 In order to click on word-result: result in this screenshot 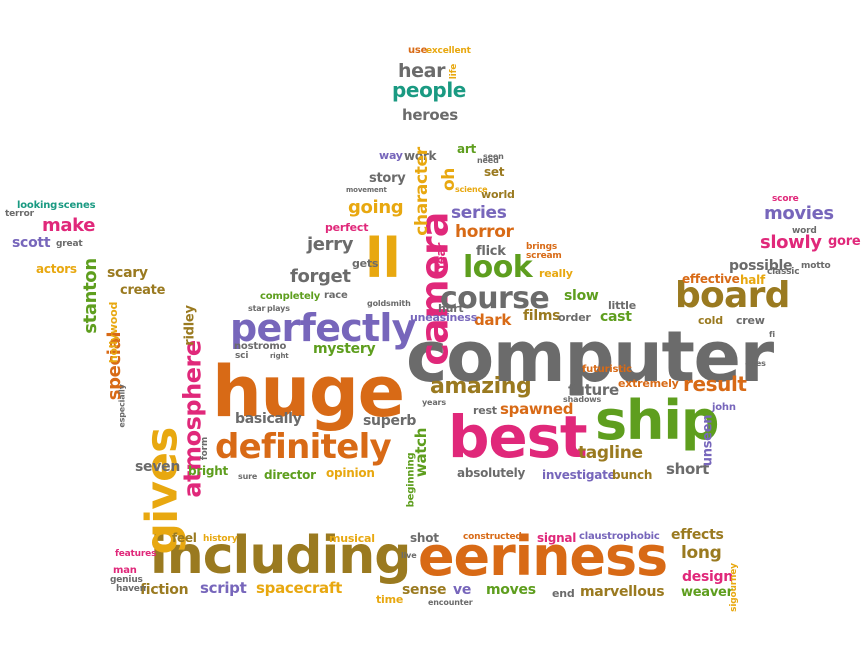, I will do `click(715, 384)`.